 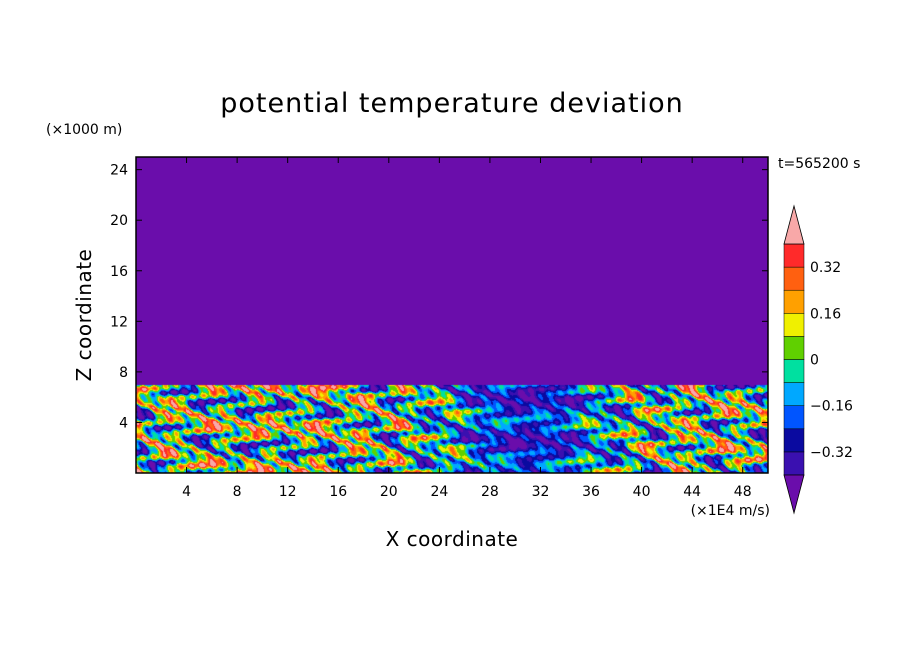 I want to click on y-tick-label: 12, so click(x=119, y=322).